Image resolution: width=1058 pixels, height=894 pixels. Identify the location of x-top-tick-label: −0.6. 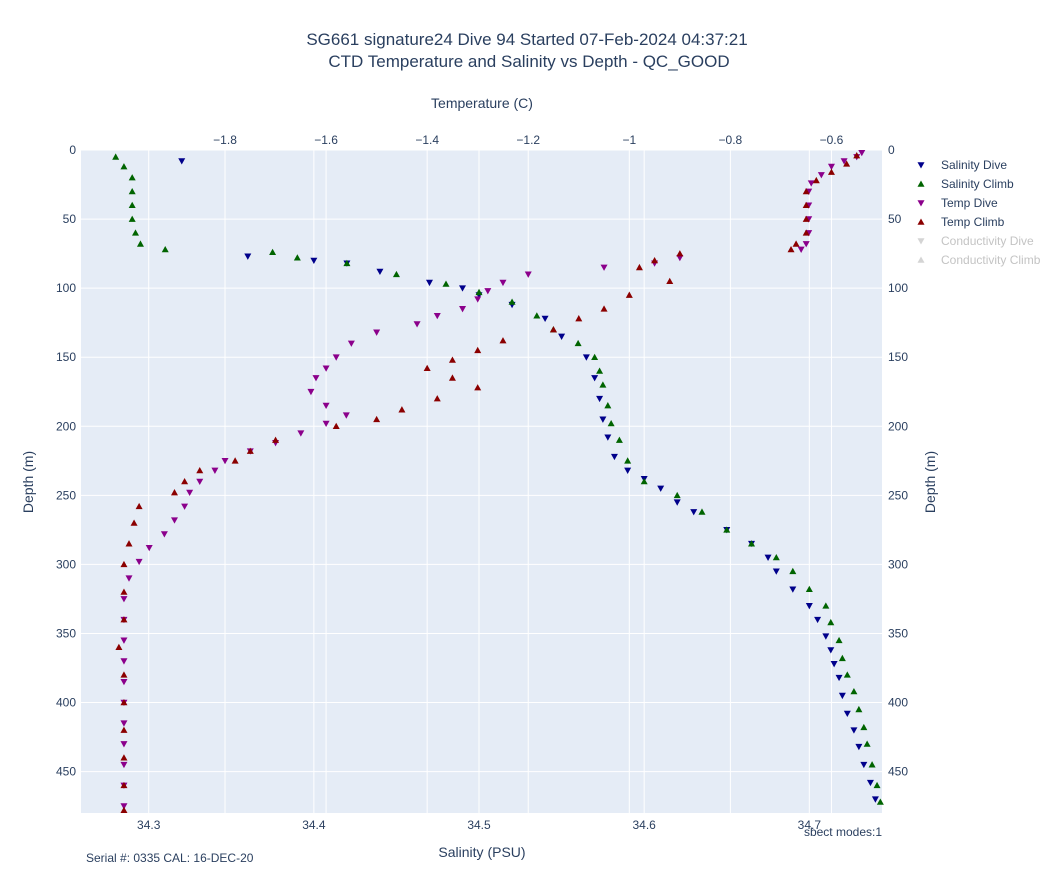
(832, 140).